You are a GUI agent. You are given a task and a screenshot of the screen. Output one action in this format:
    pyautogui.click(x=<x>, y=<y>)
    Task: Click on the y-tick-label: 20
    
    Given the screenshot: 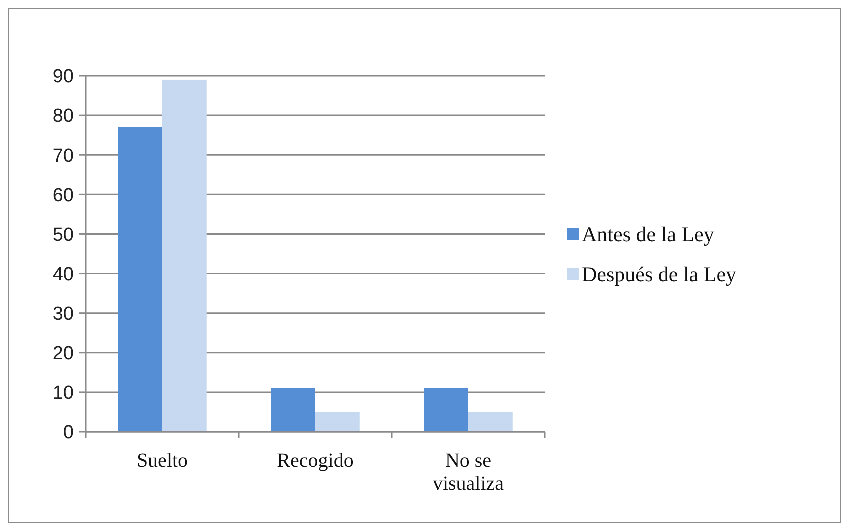 What is the action you would take?
    pyautogui.click(x=63, y=354)
    